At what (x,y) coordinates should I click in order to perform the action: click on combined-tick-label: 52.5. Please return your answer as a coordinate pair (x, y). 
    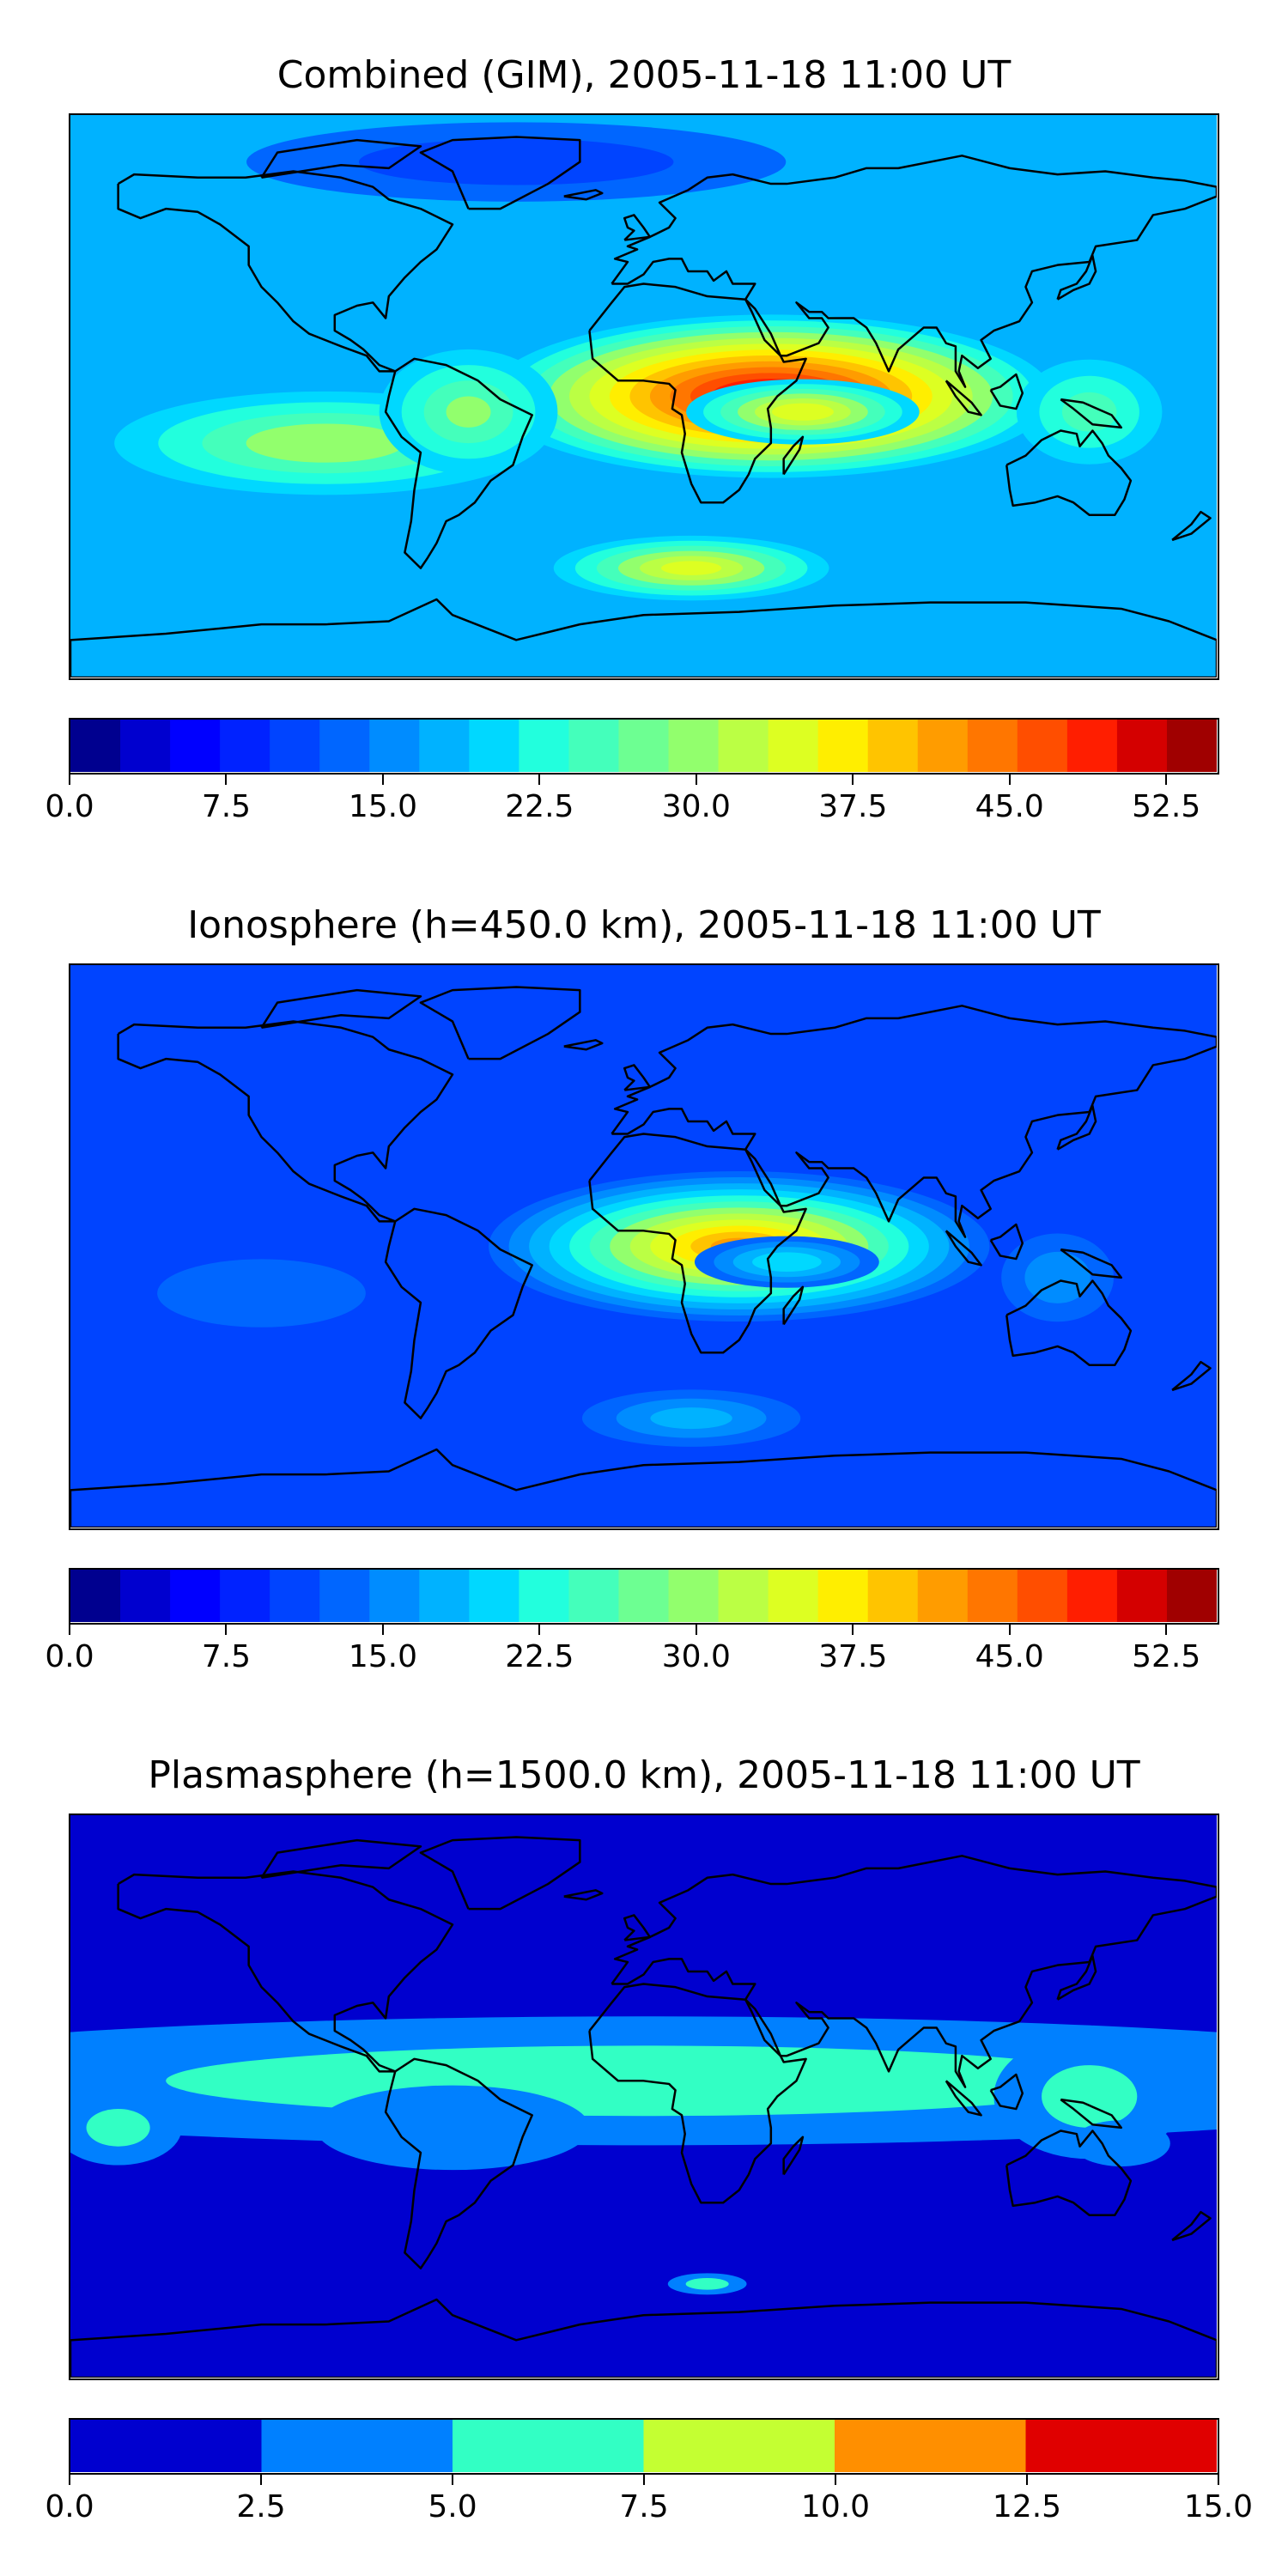
    Looking at the image, I should click on (1166, 806).